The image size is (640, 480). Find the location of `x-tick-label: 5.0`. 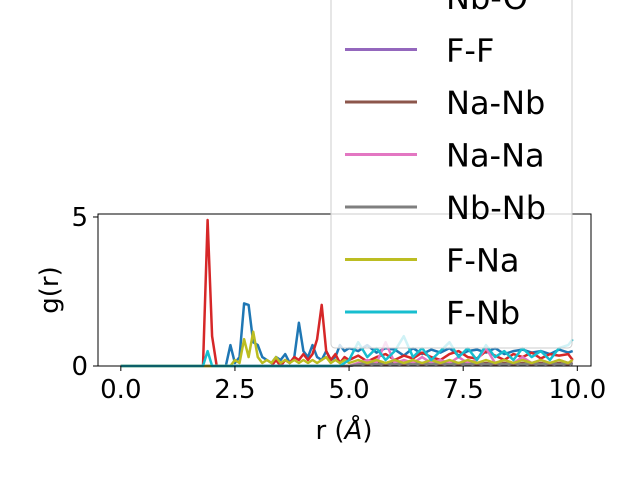

x-tick-label: 5.0 is located at coordinates (348, 390).